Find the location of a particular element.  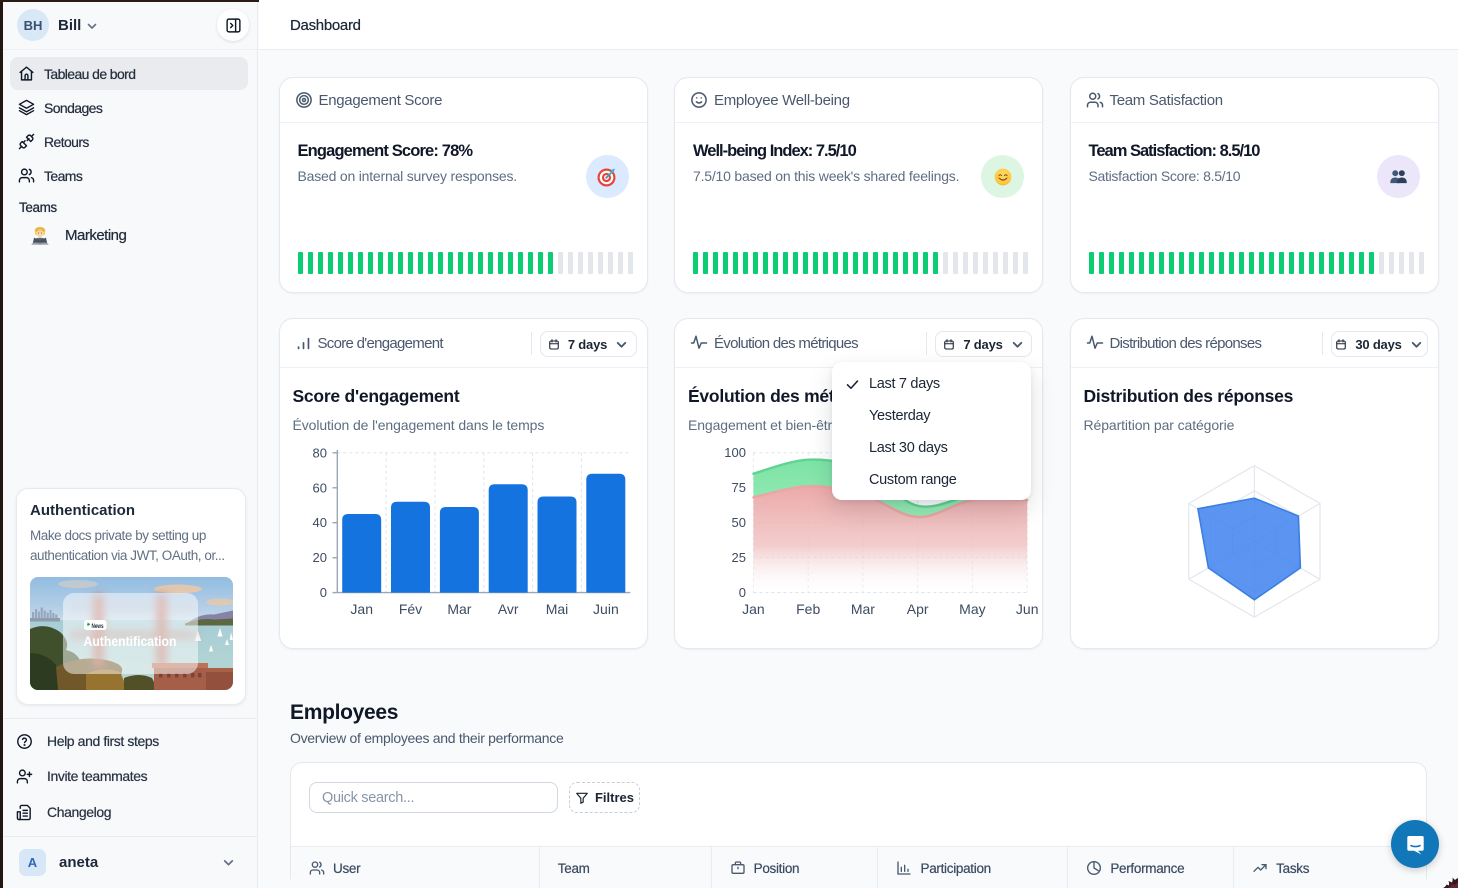

svg-text: Mai is located at coordinates (556, 609).